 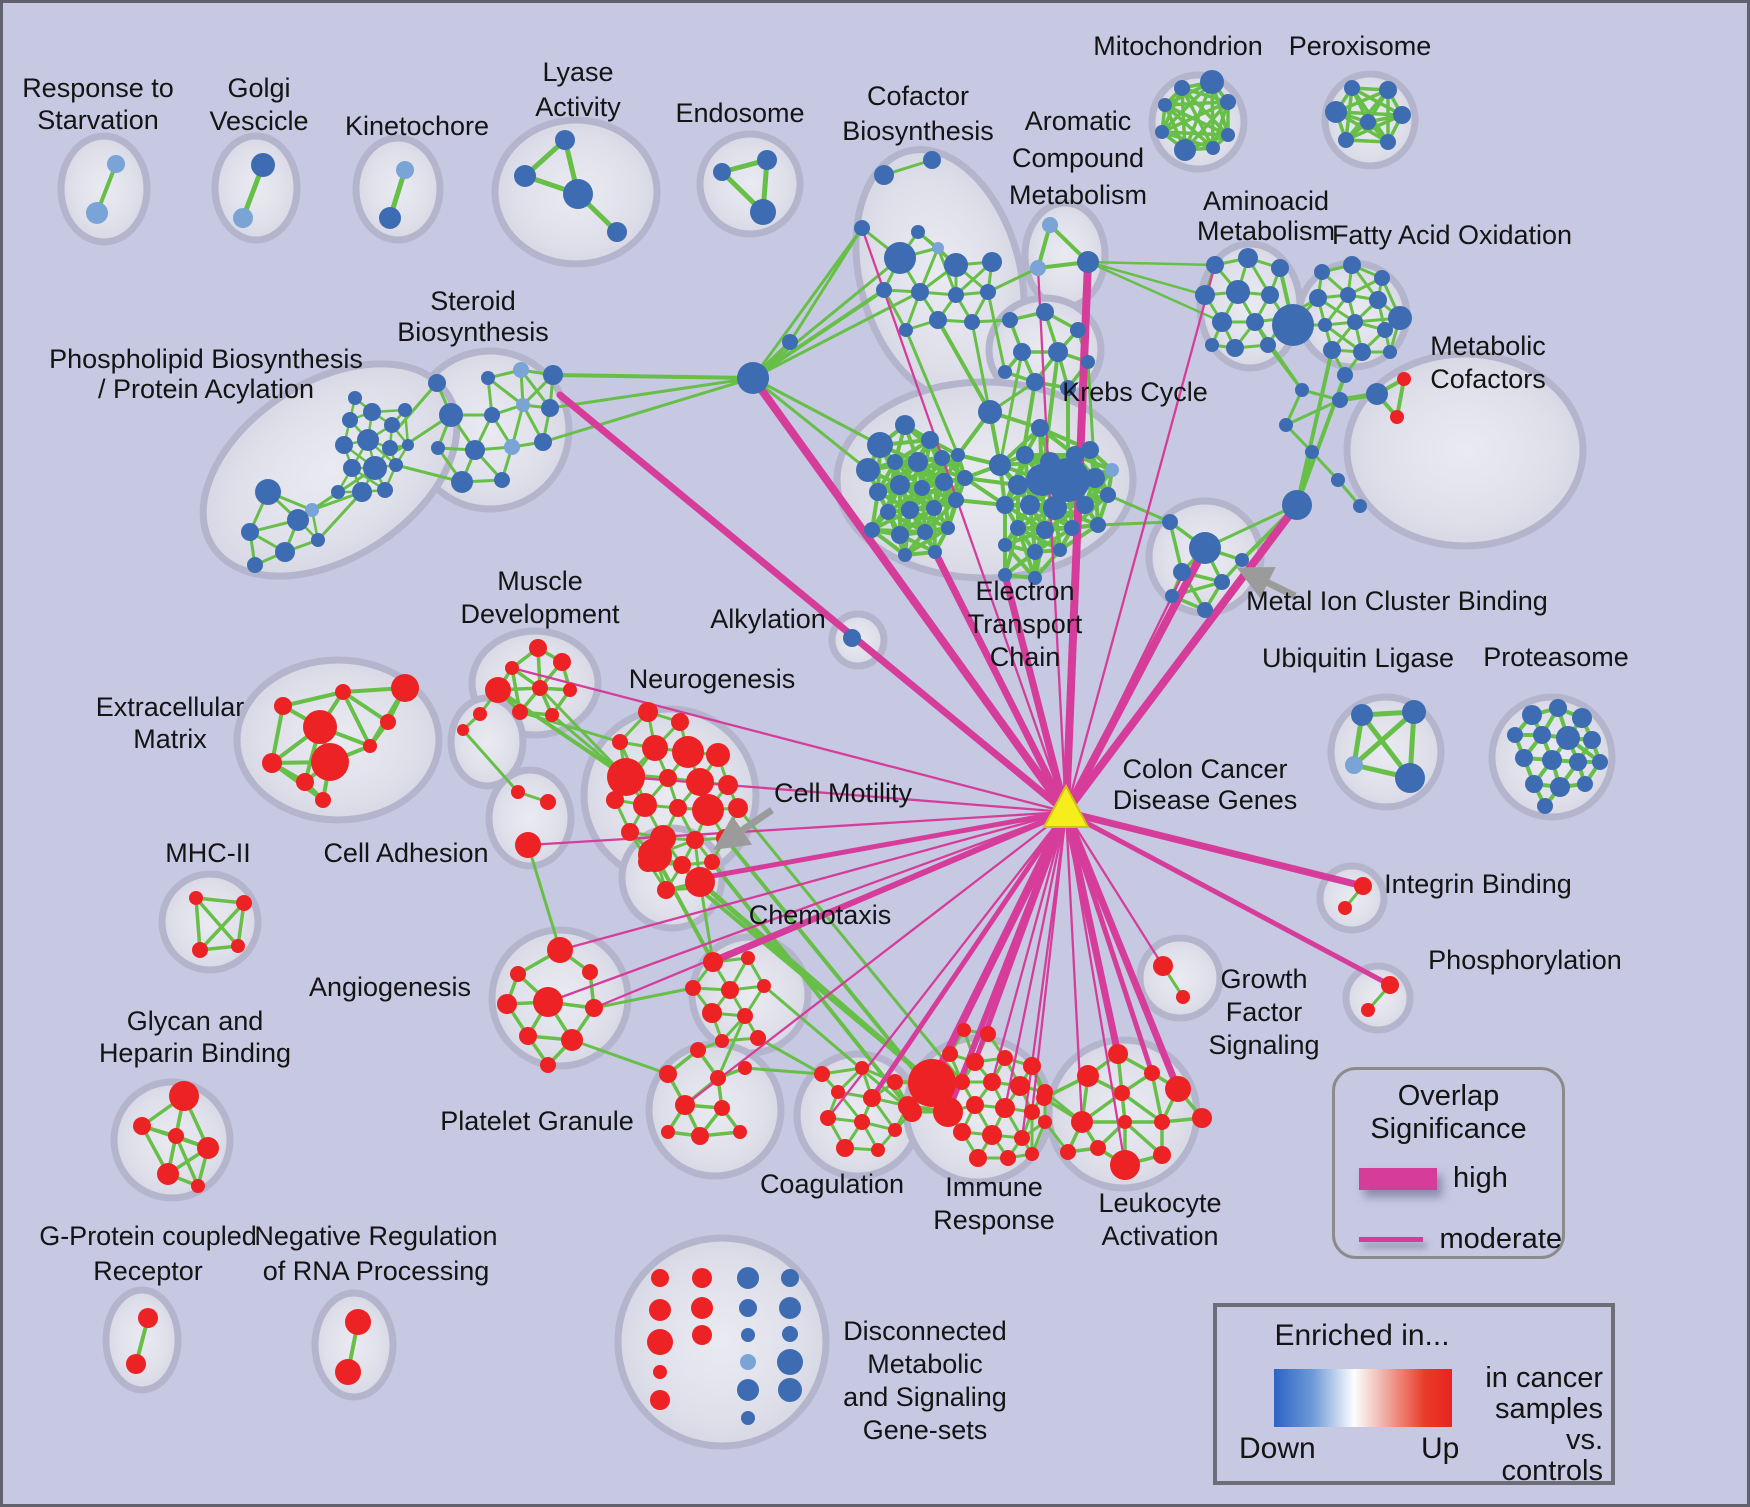 I want to click on cluster-label-platelet-granule: Platelet Granule, so click(x=537, y=1121).